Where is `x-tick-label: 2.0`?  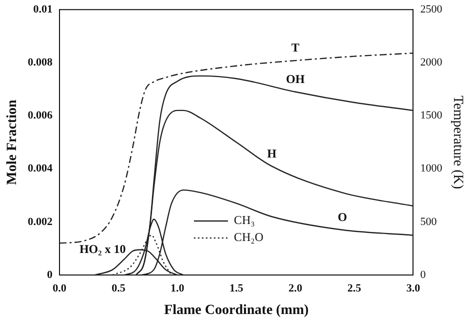 x-tick-label: 2.0 is located at coordinates (295, 288).